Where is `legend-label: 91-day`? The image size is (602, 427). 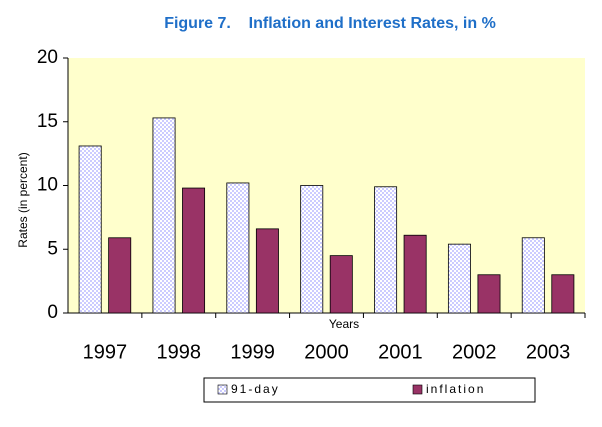
legend-label: 91-day is located at coordinates (255, 389).